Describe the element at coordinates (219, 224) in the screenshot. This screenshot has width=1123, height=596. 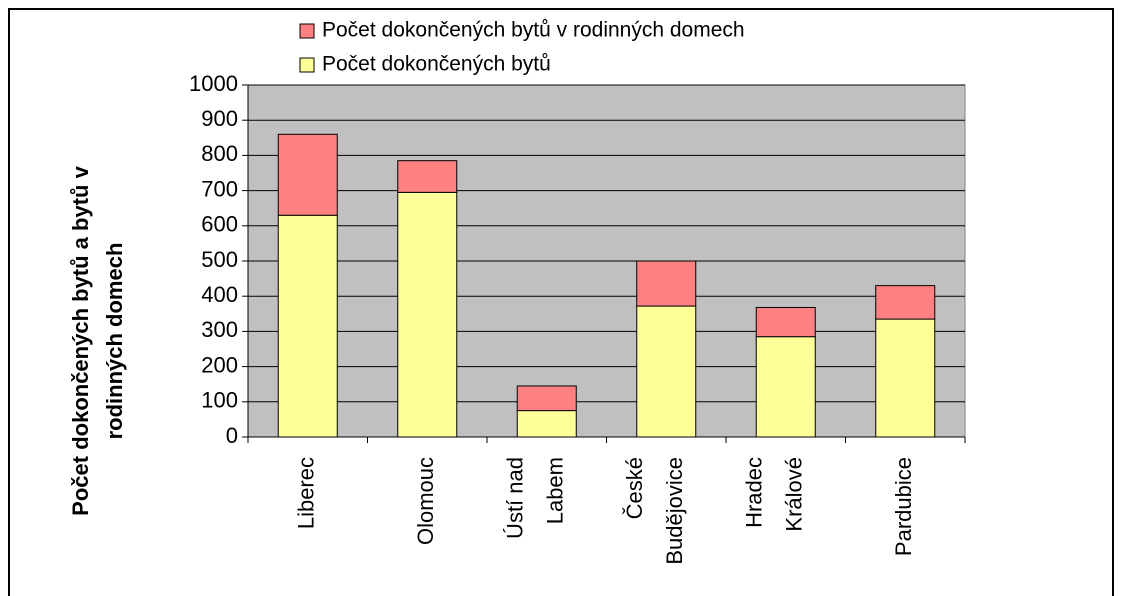
I see `y-tick-label: 600` at that location.